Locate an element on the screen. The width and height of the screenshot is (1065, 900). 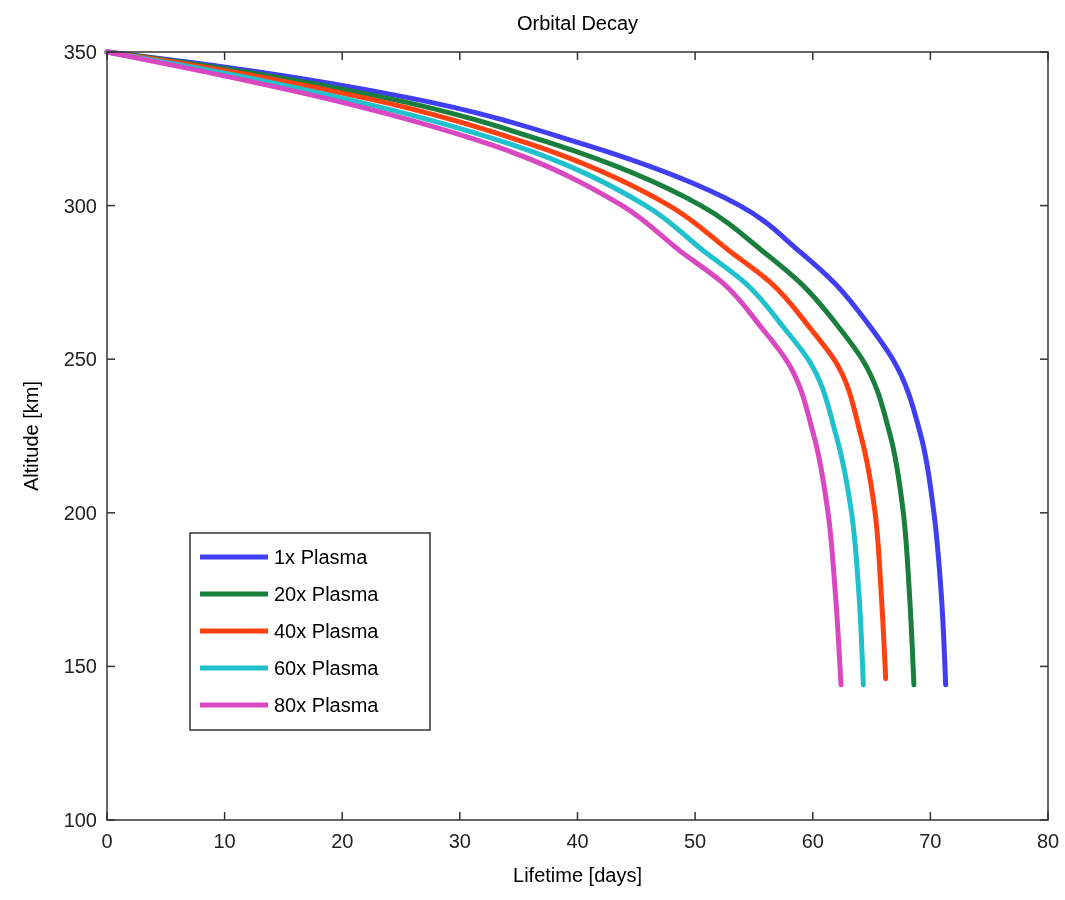
x-tick-label: 80 is located at coordinates (1048, 841).